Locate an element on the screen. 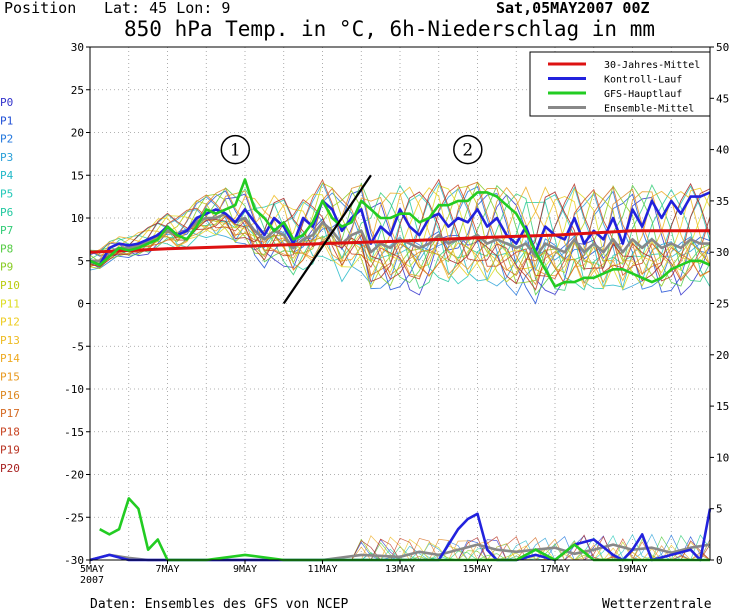 Image resolution: width=730 pixels, height=609 pixels. member-line-p11 is located at coordinates (400, 238).